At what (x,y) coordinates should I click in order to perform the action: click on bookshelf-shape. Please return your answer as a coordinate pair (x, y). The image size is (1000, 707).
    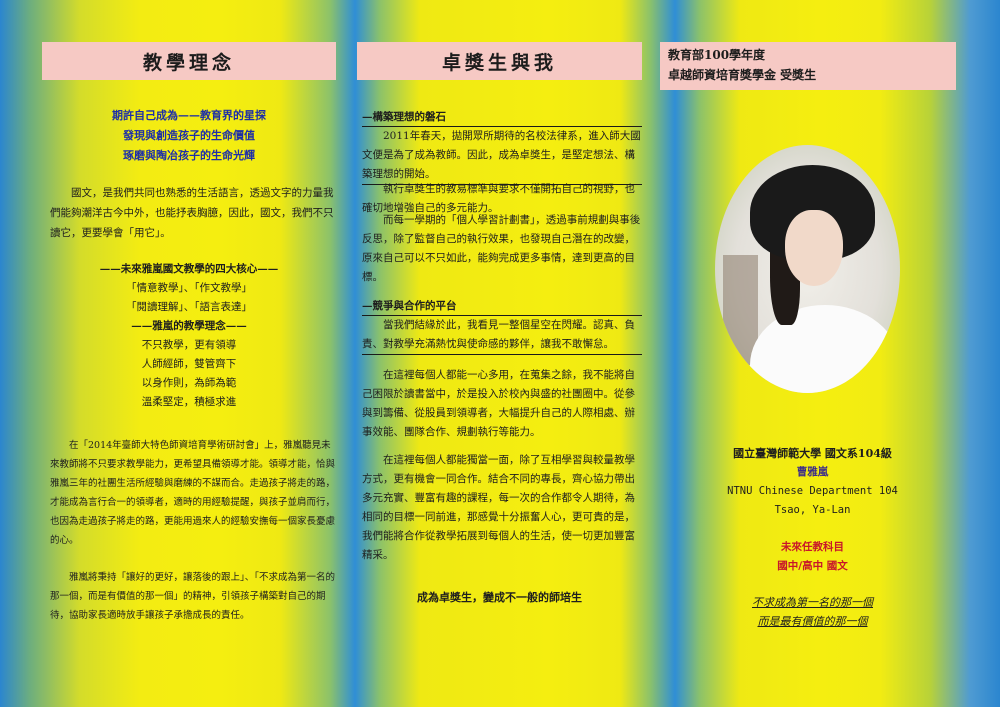
    Looking at the image, I should click on (740, 310).